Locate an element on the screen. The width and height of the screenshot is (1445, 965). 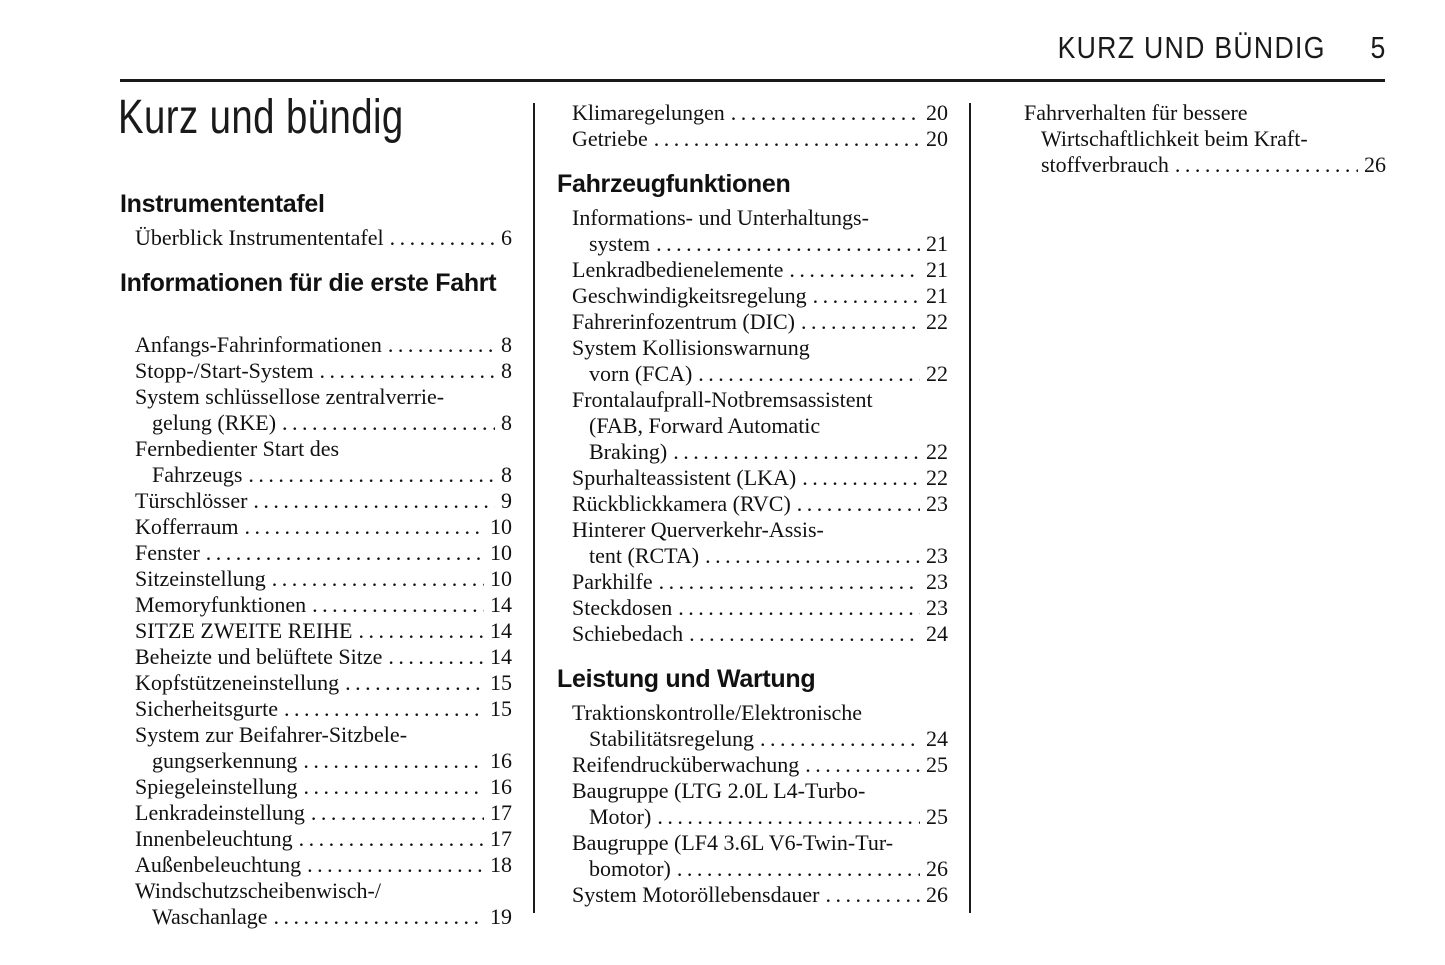
toc-entry-line: System schlüssellose zentralverrie- is located at coordinates (290, 396).